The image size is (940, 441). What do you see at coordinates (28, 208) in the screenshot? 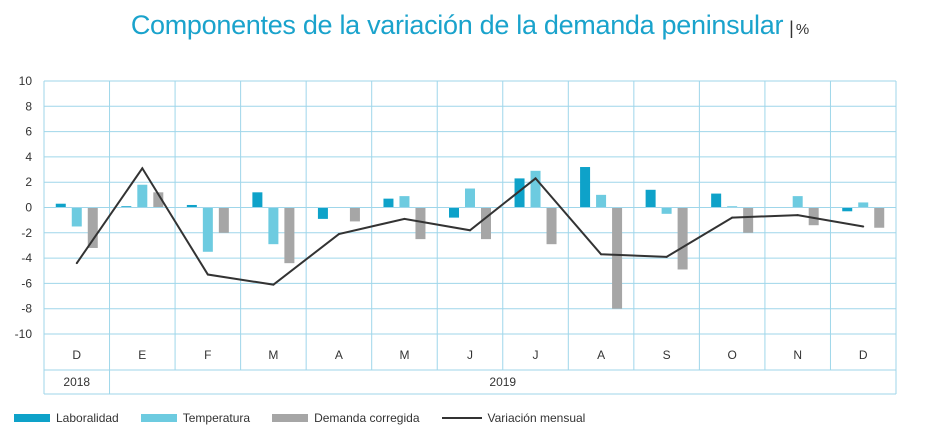
I see `y-tick-label: 0` at bounding box center [28, 208].